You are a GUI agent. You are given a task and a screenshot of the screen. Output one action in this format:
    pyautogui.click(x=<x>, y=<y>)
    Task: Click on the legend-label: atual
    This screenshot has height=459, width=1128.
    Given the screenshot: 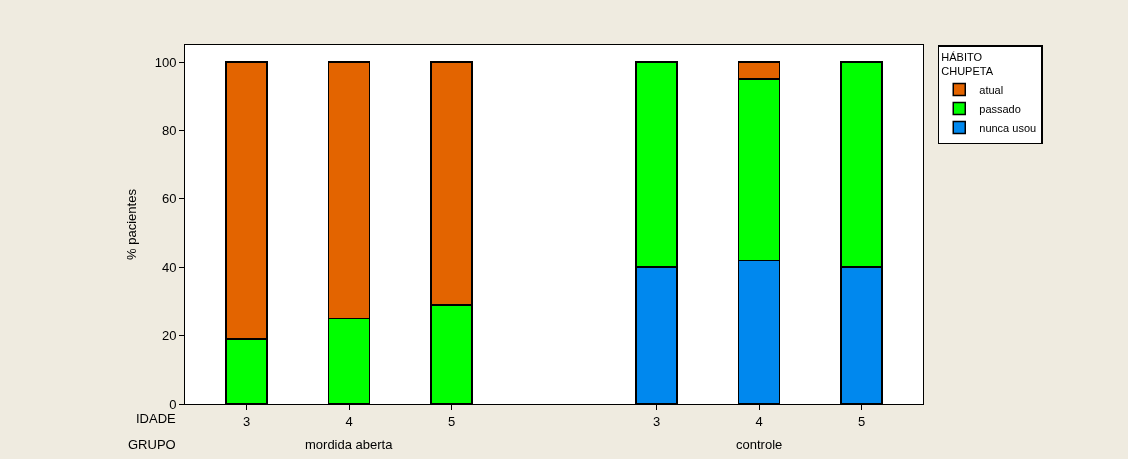 What is the action you would take?
    pyautogui.click(x=991, y=89)
    